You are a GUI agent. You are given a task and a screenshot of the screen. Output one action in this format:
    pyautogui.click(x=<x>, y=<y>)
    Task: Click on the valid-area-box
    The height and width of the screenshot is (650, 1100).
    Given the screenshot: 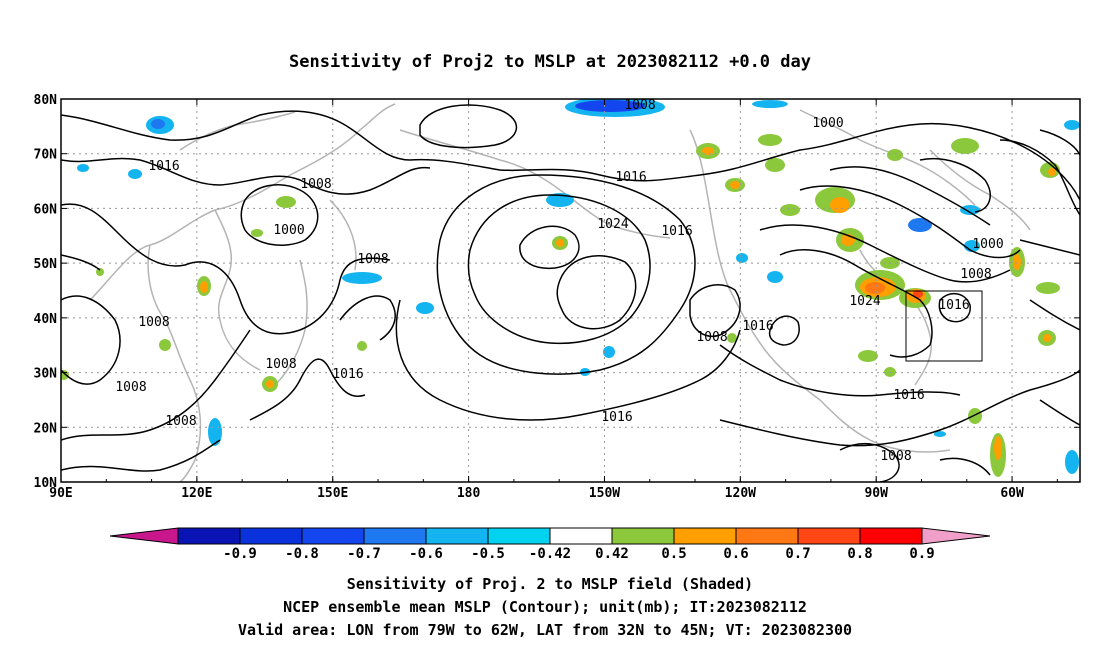 What is the action you would take?
    pyautogui.click(x=944, y=326)
    